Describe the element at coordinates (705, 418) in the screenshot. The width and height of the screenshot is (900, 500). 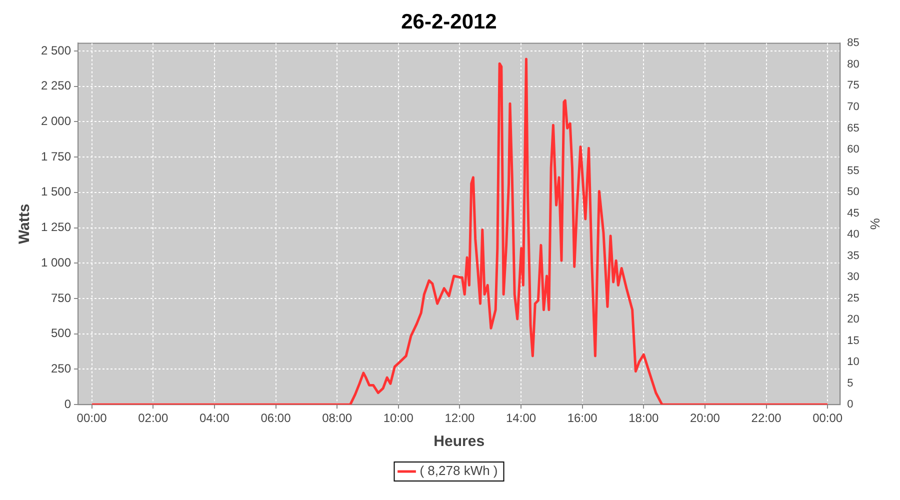
I see `x-tick-label: 20:00` at that location.